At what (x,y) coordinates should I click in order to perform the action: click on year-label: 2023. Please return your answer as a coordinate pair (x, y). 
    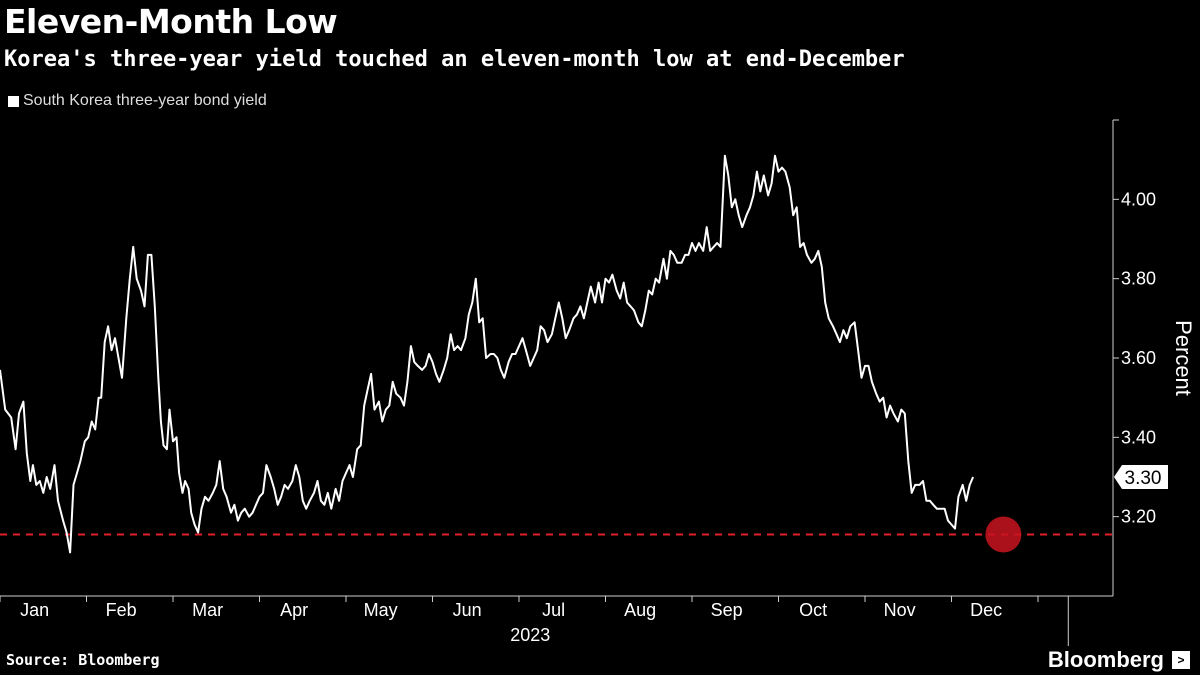
    Looking at the image, I should click on (530, 635).